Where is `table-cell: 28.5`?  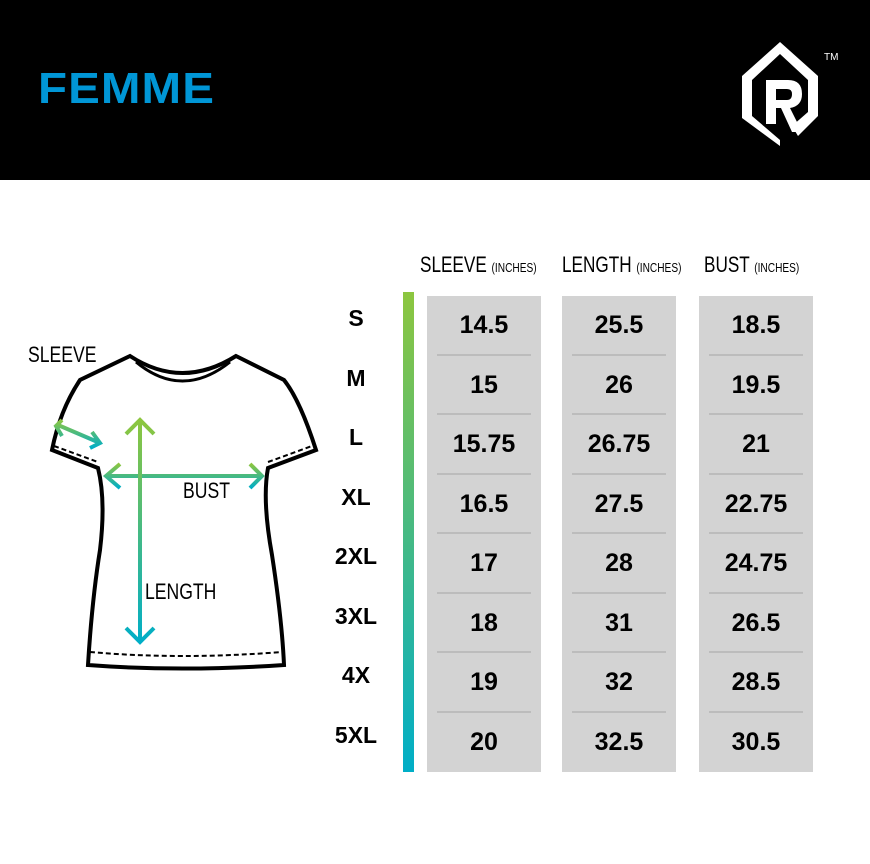 table-cell: 28.5 is located at coordinates (756, 683).